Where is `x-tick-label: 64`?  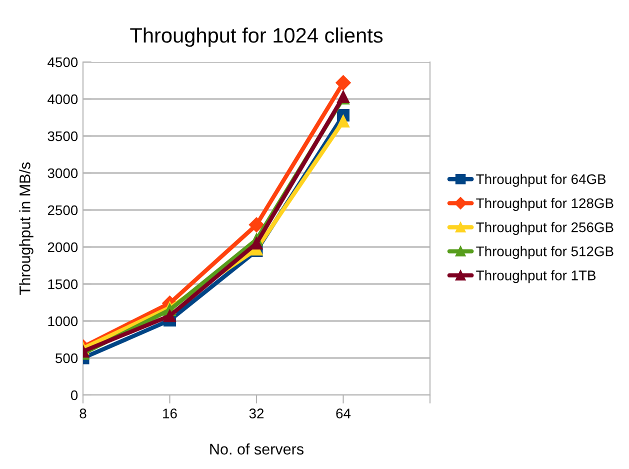 x-tick-label: 64 is located at coordinates (343, 413).